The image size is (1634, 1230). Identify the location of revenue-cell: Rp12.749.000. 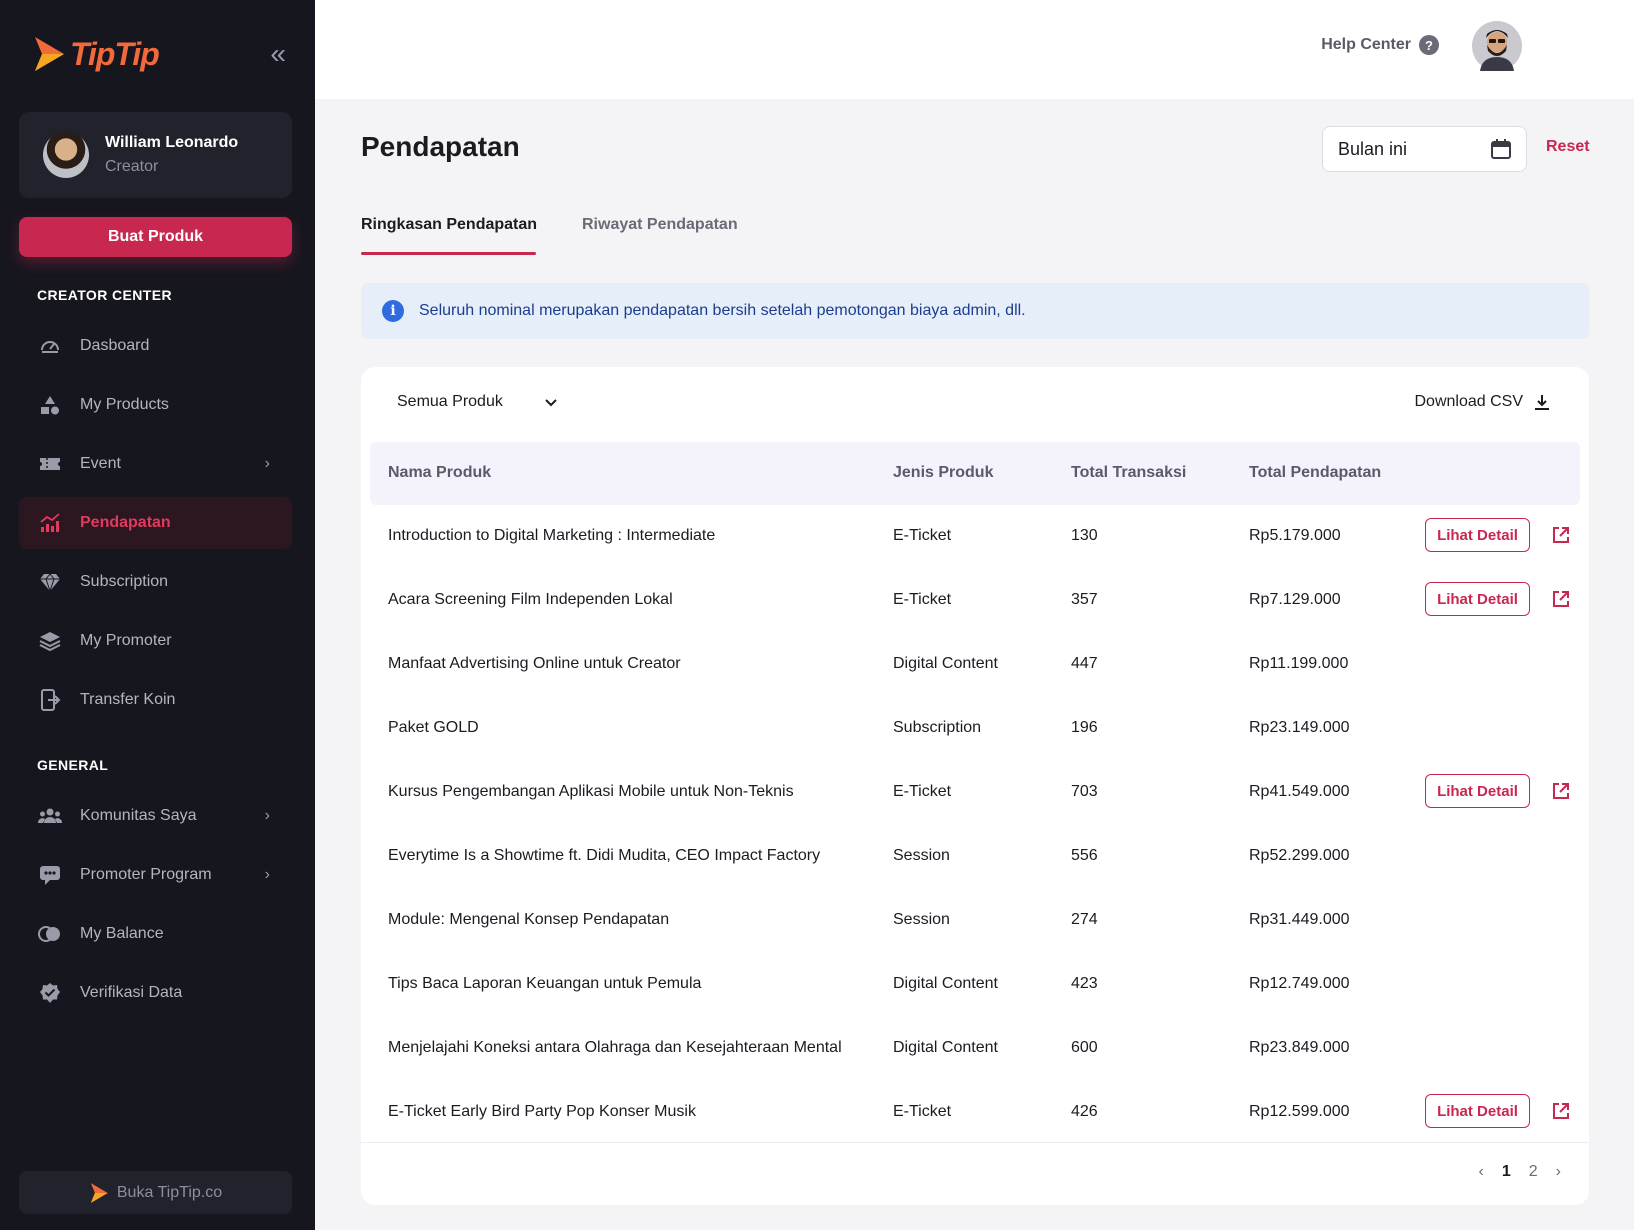
(1299, 983).